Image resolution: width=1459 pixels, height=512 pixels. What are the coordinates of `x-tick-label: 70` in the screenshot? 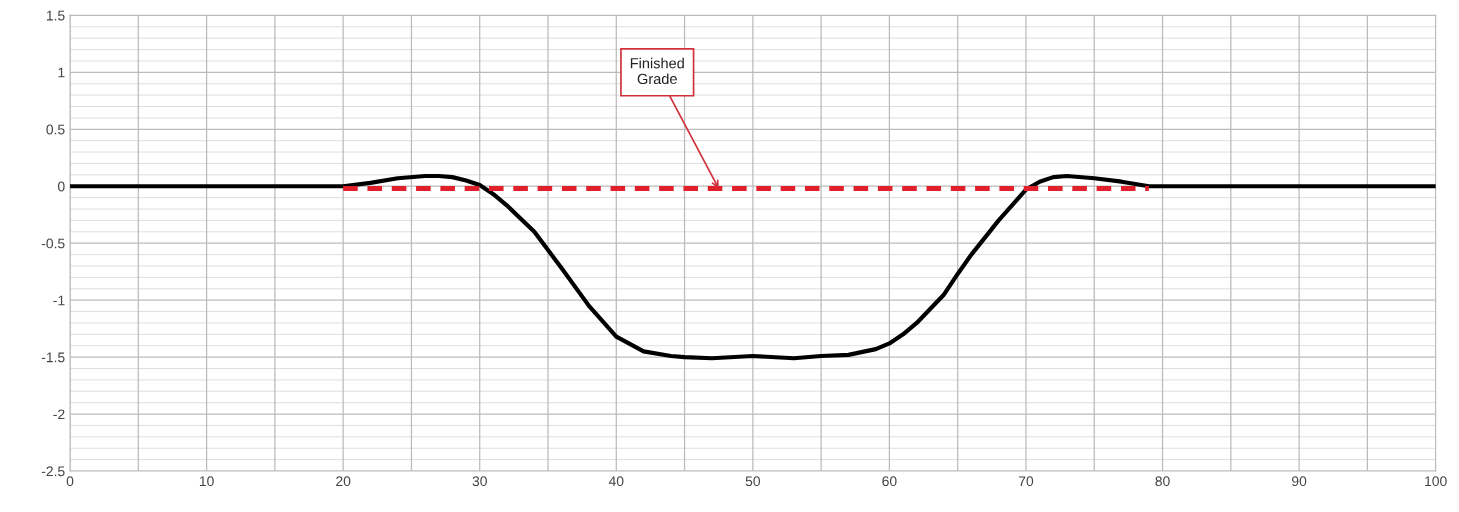 It's located at (1026, 481).